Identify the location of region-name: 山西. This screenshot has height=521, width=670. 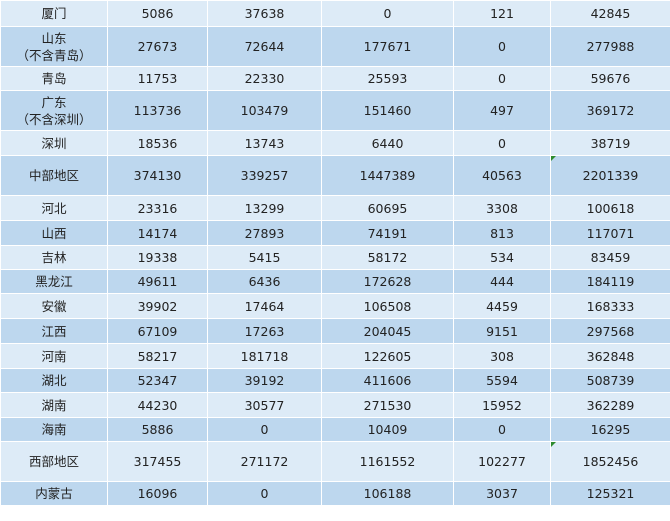
(54, 233).